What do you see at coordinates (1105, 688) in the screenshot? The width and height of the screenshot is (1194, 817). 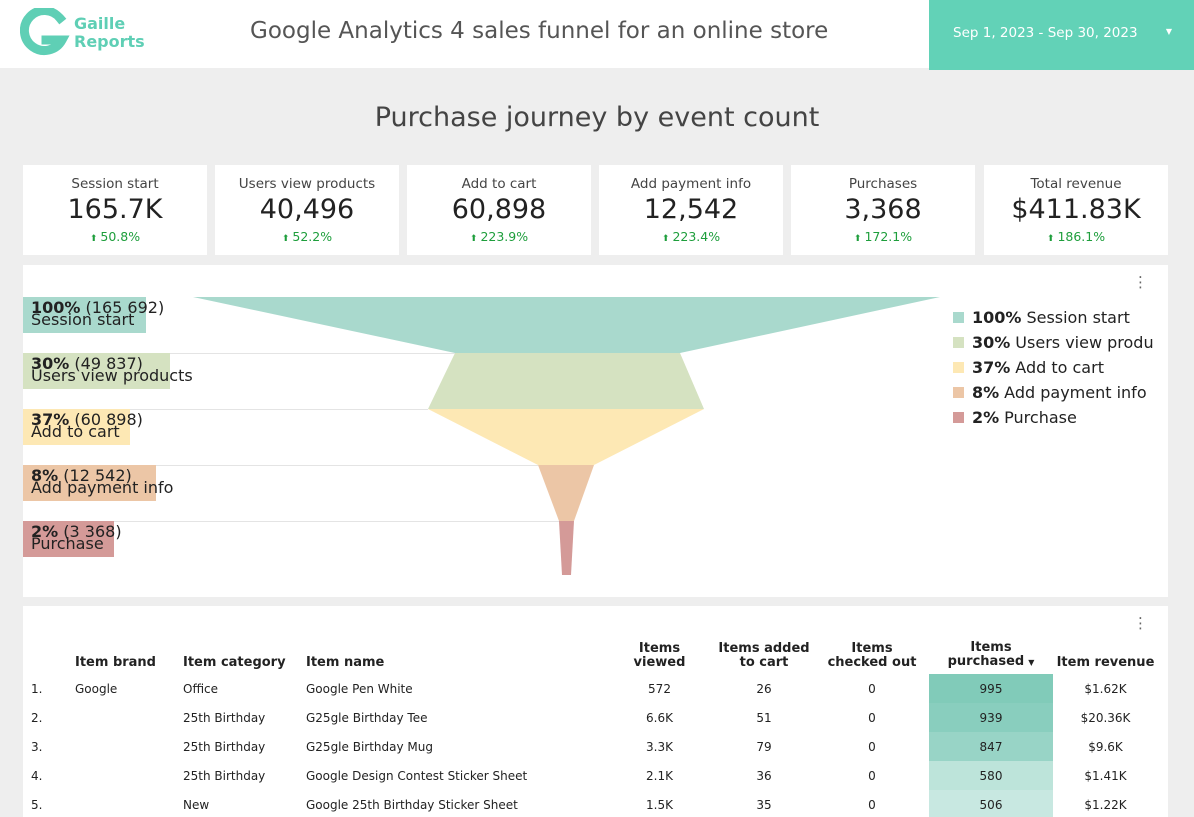 I see `cell-revenue: $1.62K` at bounding box center [1105, 688].